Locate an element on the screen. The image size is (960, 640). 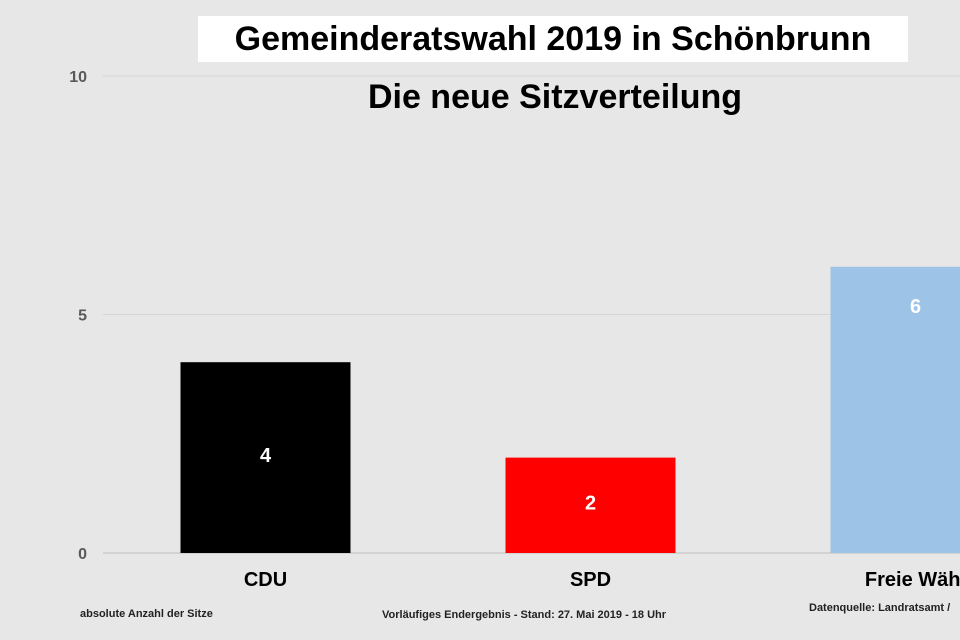
x-tick-label: CDU is located at coordinates (265, 580).